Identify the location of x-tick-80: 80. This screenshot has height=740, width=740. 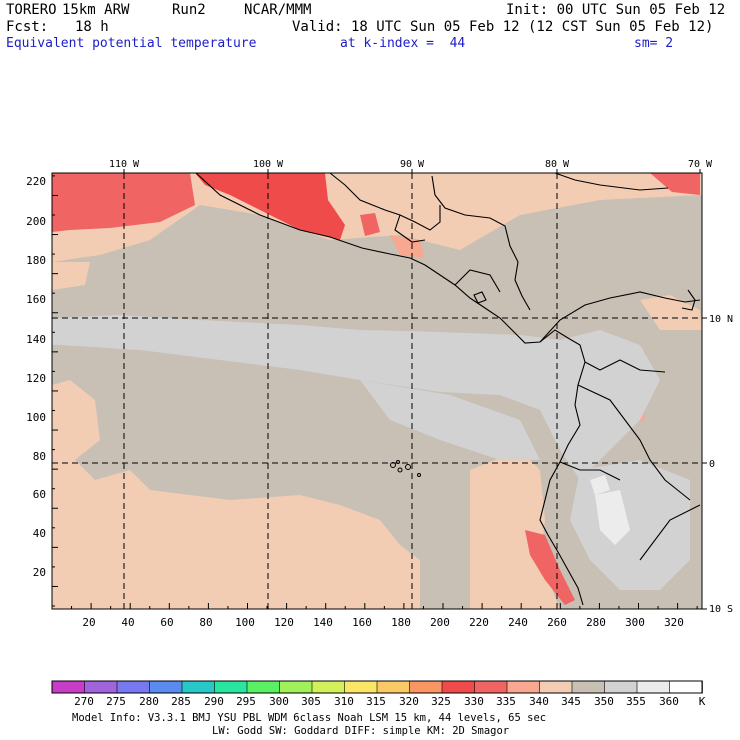
(205, 622).